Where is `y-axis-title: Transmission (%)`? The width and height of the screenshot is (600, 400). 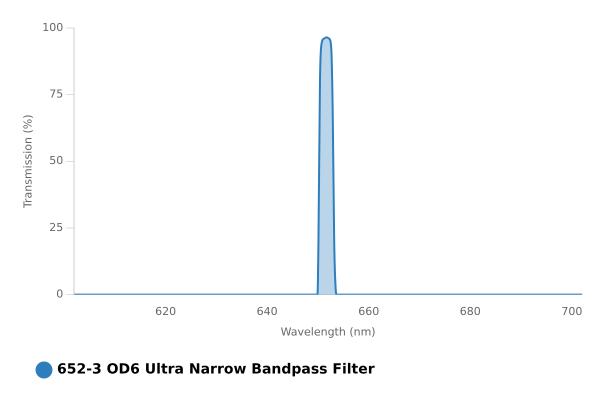 y-axis-title: Transmission (%) is located at coordinates (27, 162).